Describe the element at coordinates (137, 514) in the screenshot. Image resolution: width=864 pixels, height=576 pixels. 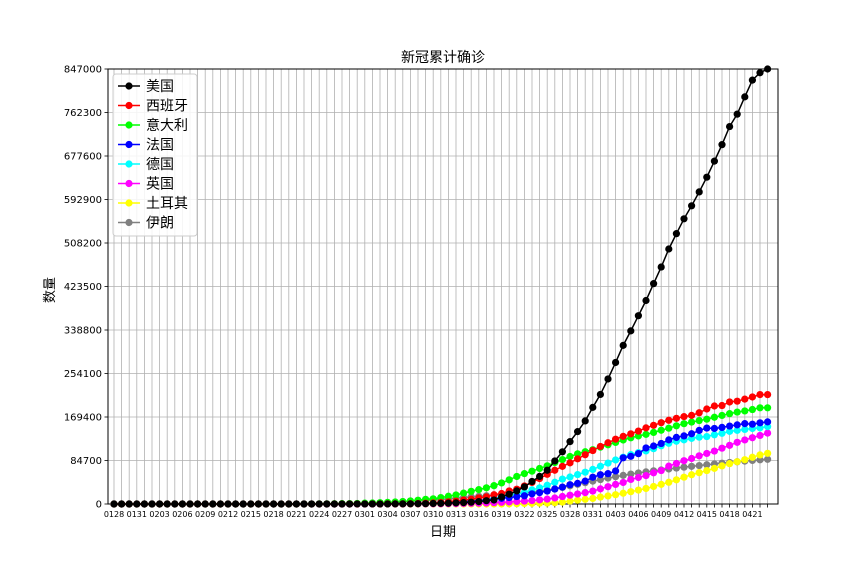
I see `x-tick-label: 0131` at that location.